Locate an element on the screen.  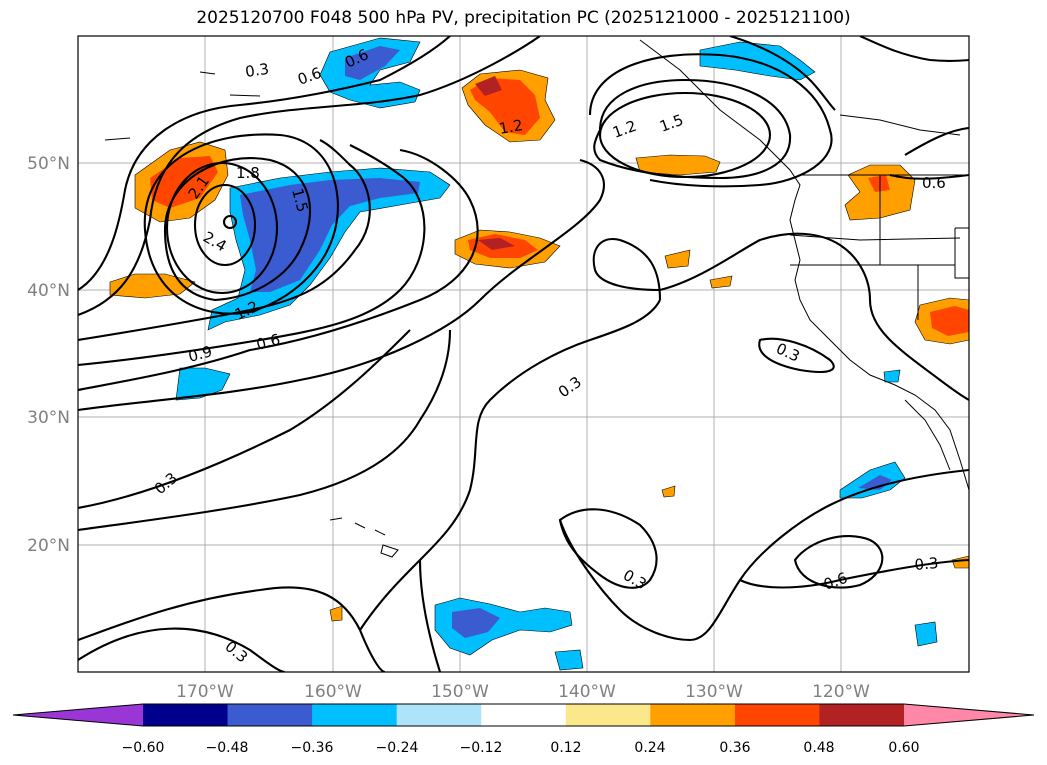
colorbar-tick-label: −0.24 is located at coordinates (397, 748).